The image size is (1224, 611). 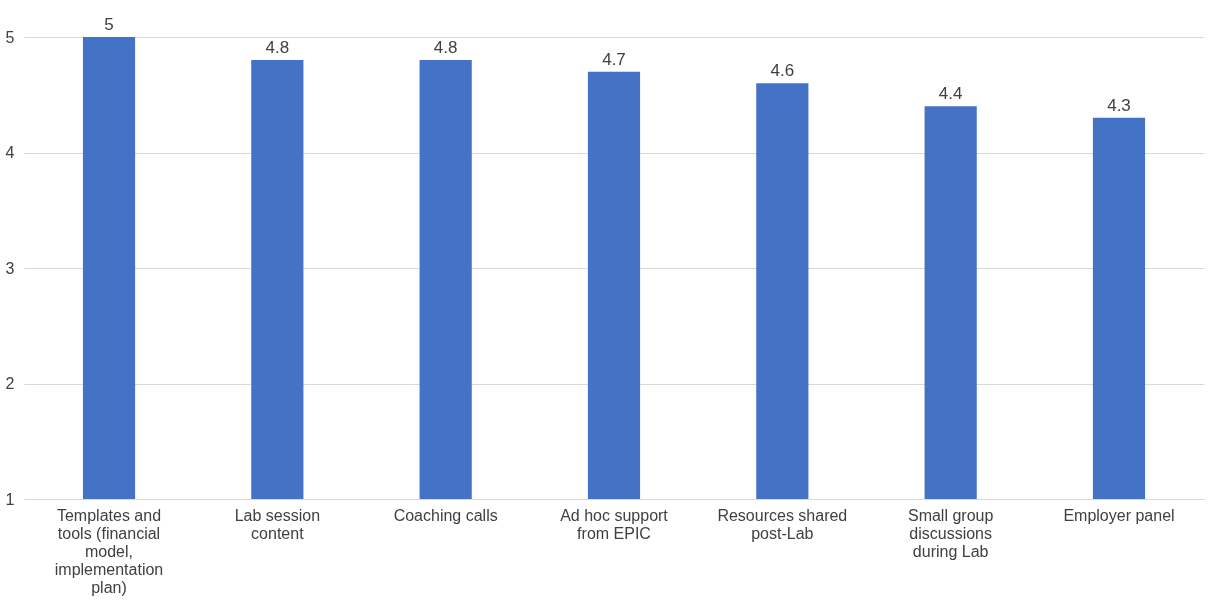 I want to click on data-label: 4.4, so click(x=950, y=94).